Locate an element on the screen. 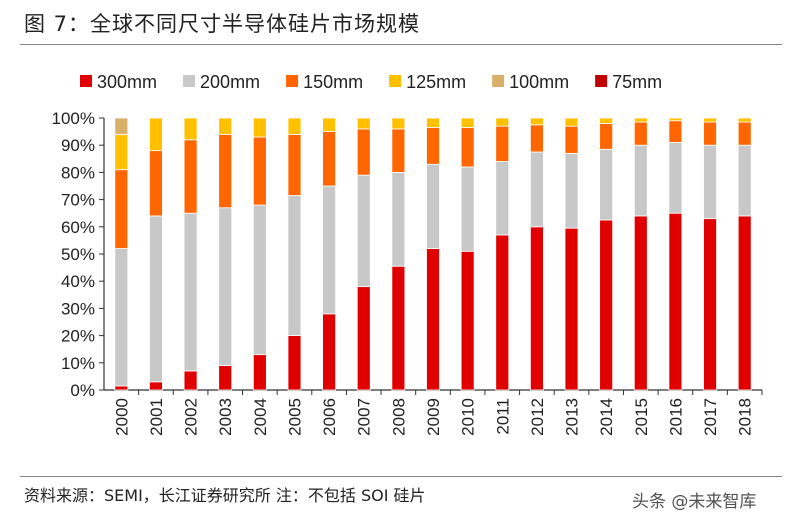  y-tick-label: 70% is located at coordinates (78, 200).